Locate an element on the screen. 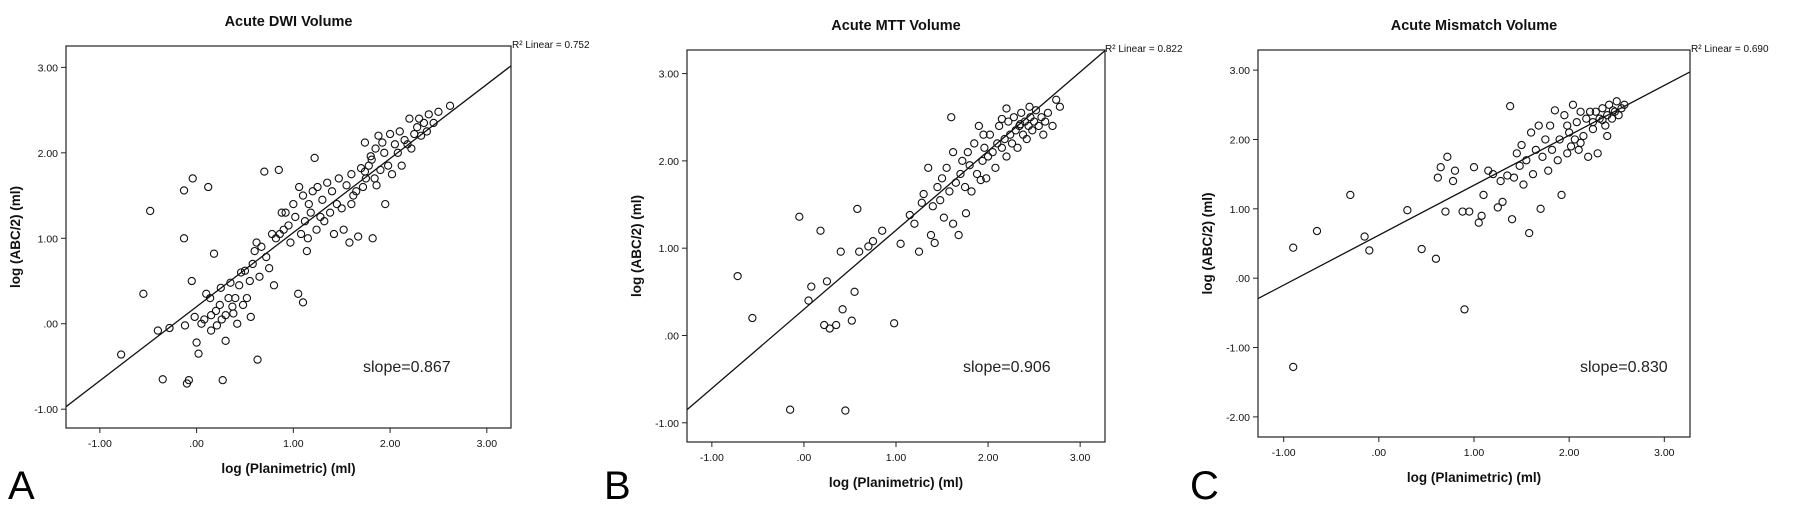 The height and width of the screenshot is (507, 1800). x-axis-label: log (Planimetric) (ml) is located at coordinates (1474, 477).